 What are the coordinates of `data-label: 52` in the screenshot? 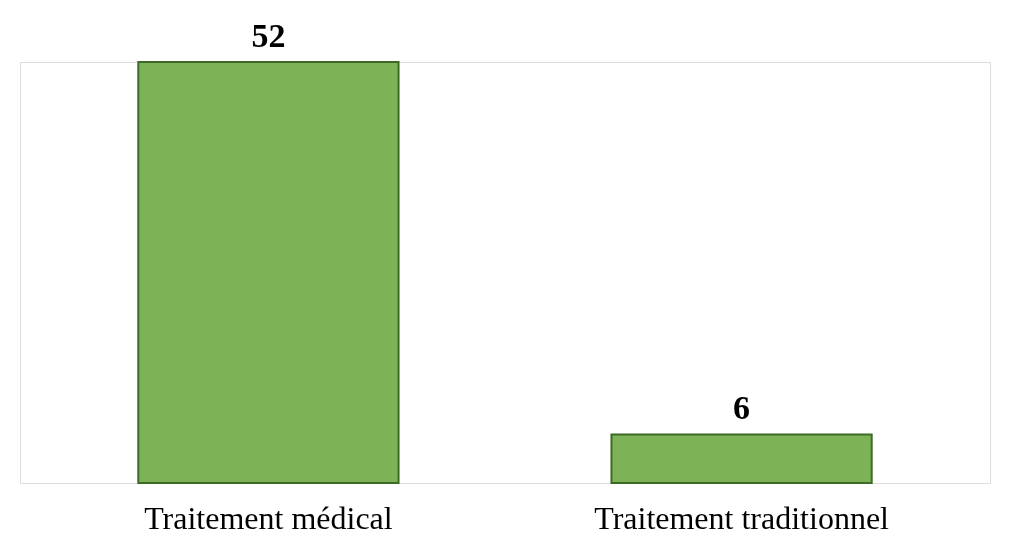 It's located at (268, 35).